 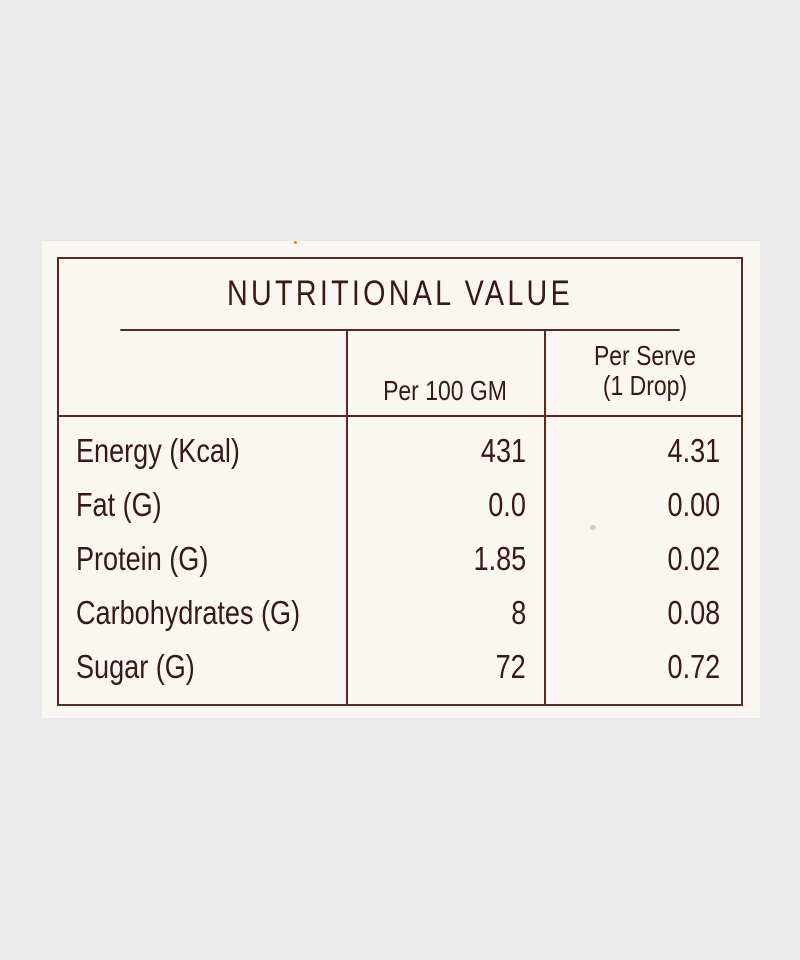 I want to click on column-header-per-serve-line1: Per Serve, so click(x=645, y=355).